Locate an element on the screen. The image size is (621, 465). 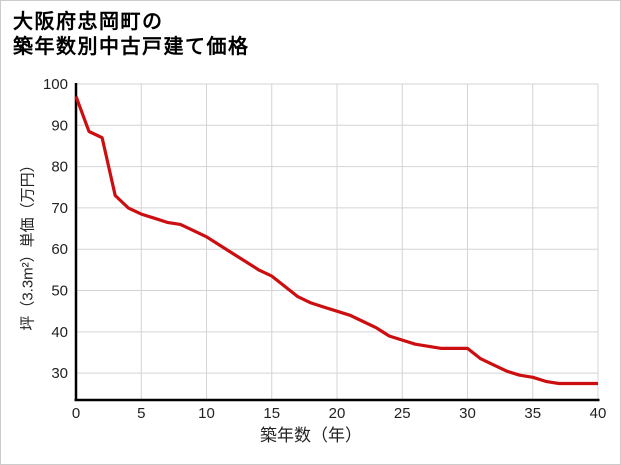
x-tick-label: 25 is located at coordinates (402, 413).